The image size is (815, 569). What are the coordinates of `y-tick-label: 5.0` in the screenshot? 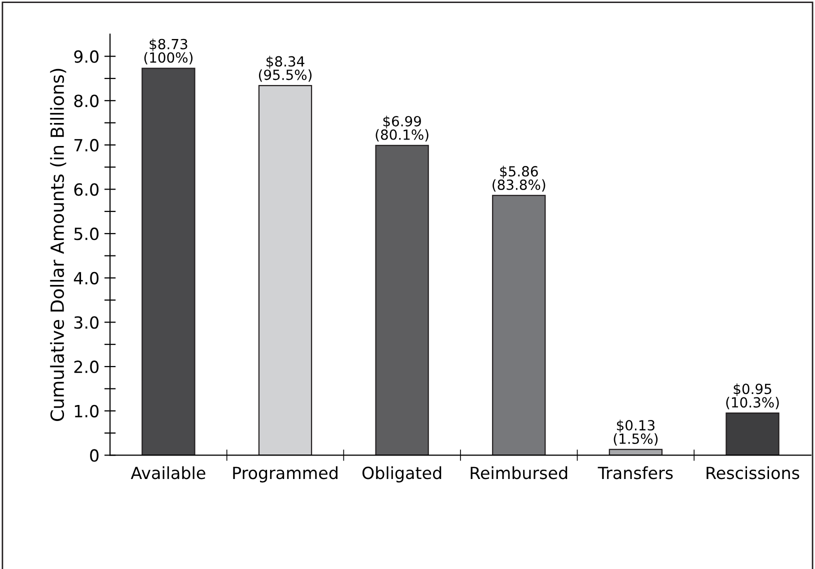 It's located at (86, 234).